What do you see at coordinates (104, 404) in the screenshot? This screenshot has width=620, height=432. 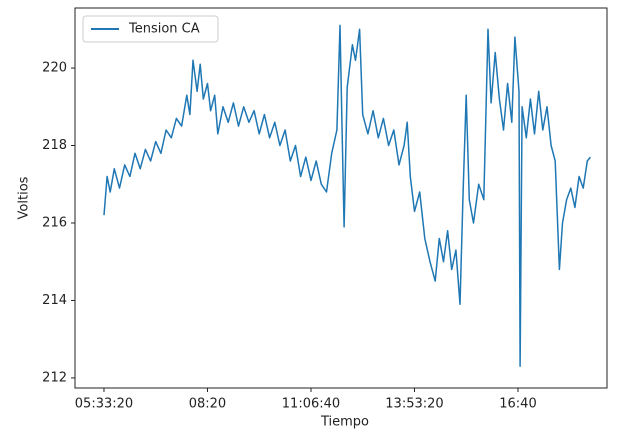 I see `x-tick-label: 05:33:20` at bounding box center [104, 404].